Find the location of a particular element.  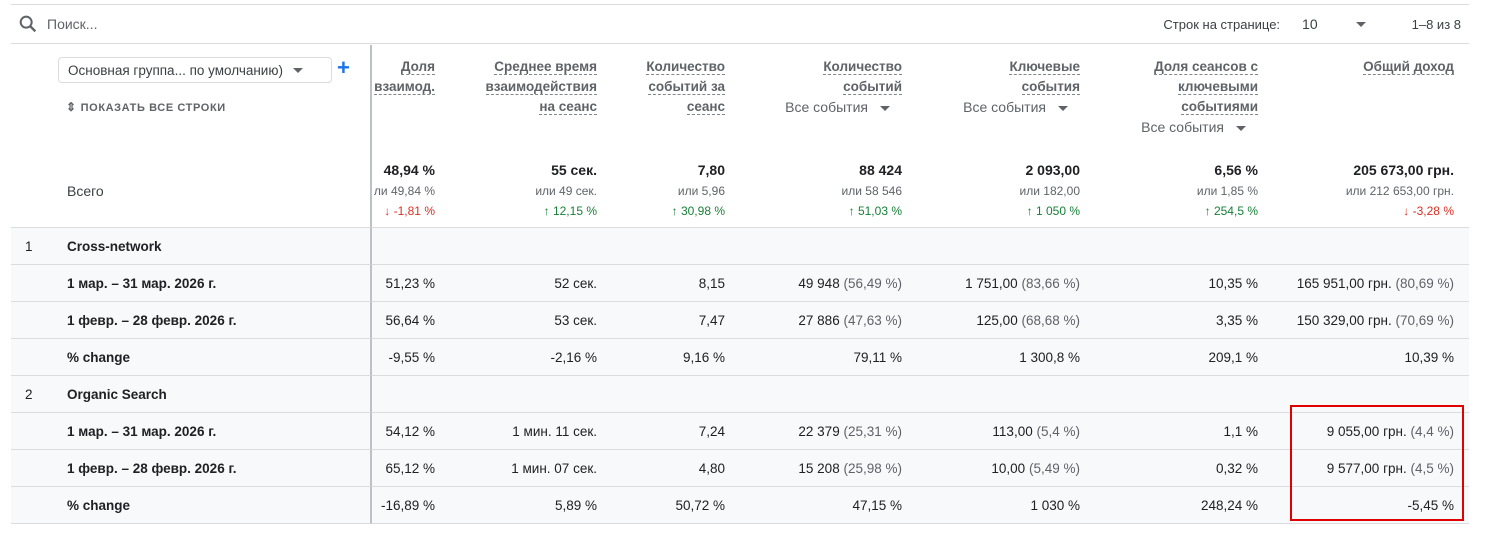

column-title: Количество событий за сеанс is located at coordinates (685, 87).